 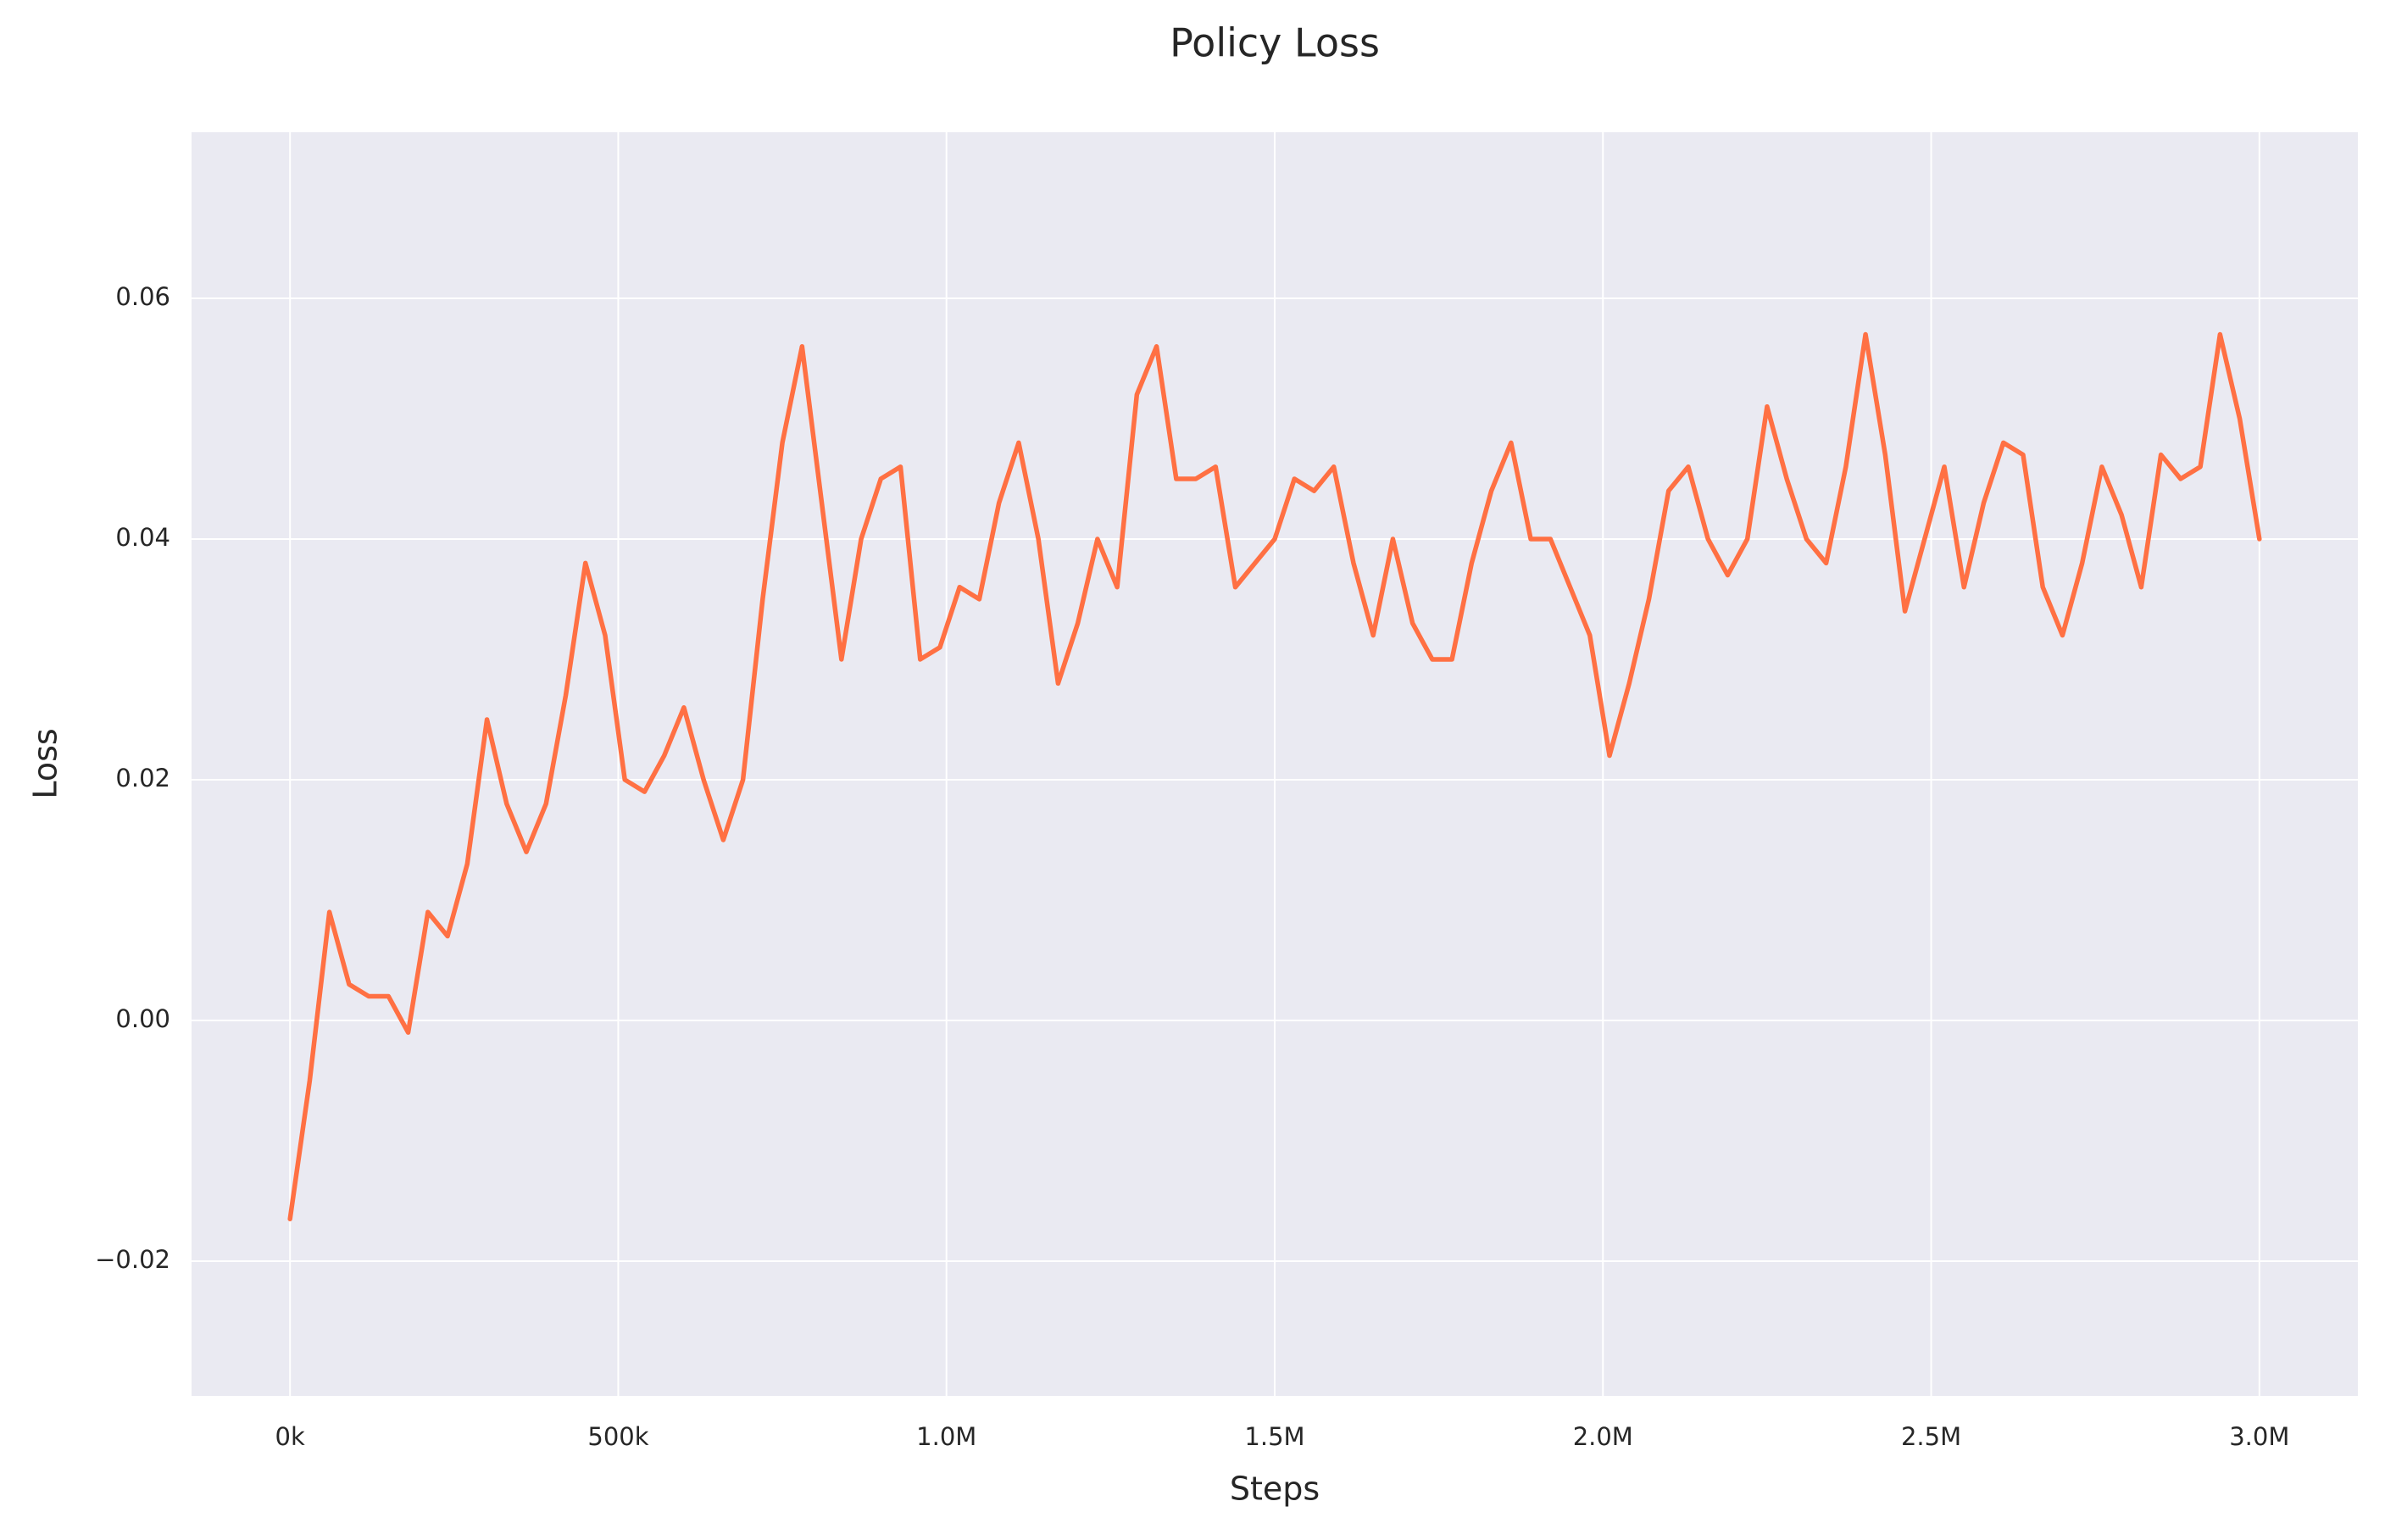 What do you see at coordinates (132, 1259) in the screenshot?
I see `y-tick-label: −0.02` at bounding box center [132, 1259].